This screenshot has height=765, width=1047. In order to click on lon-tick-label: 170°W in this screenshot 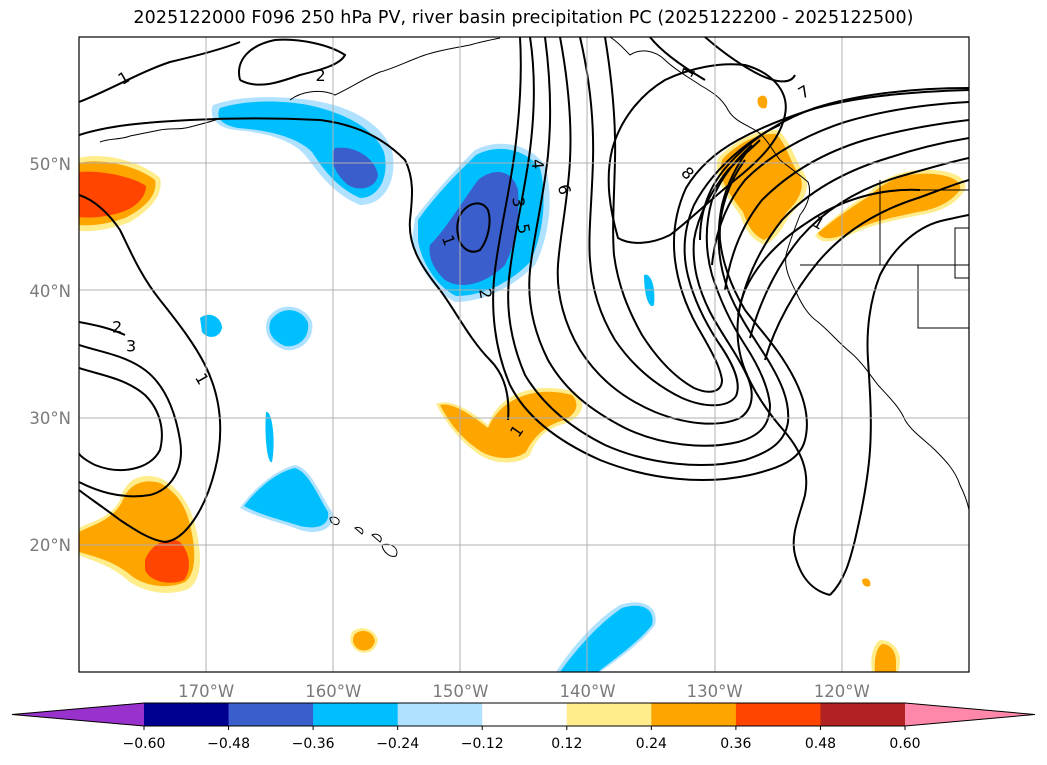, I will do `click(206, 691)`.